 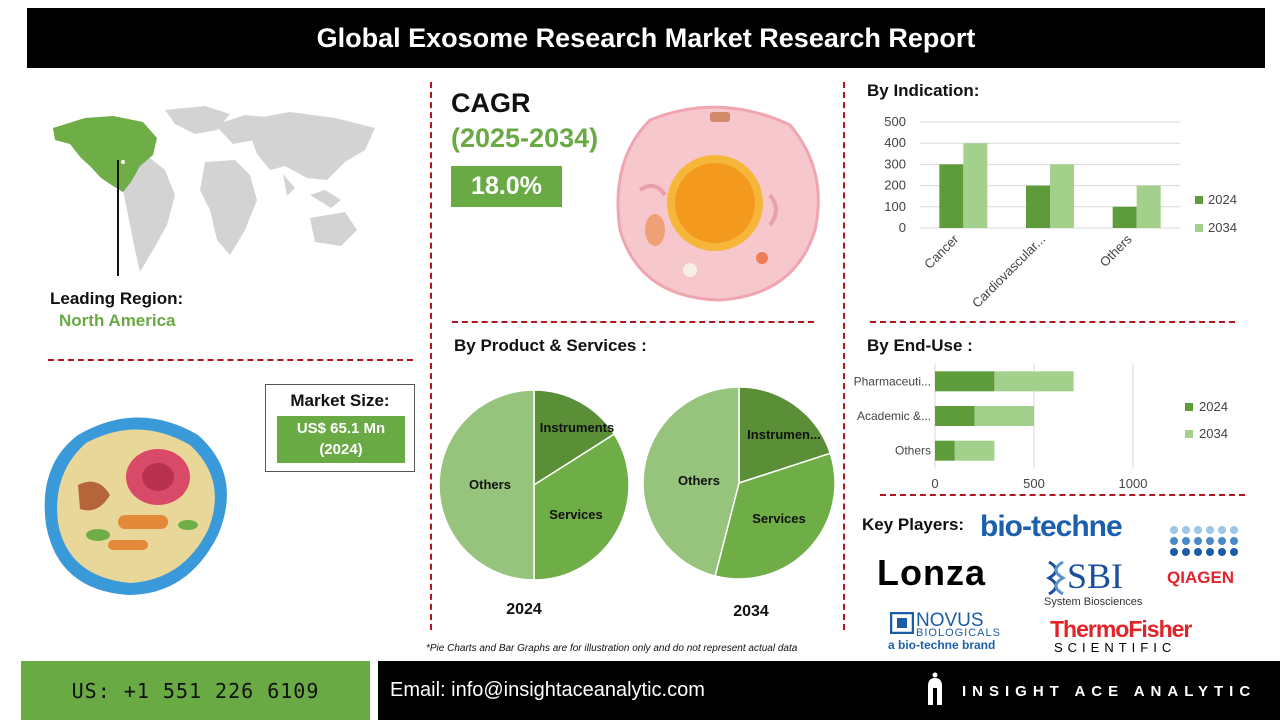 What do you see at coordinates (1116, 250) in the screenshot?
I see `indication-category-label: Others` at bounding box center [1116, 250].